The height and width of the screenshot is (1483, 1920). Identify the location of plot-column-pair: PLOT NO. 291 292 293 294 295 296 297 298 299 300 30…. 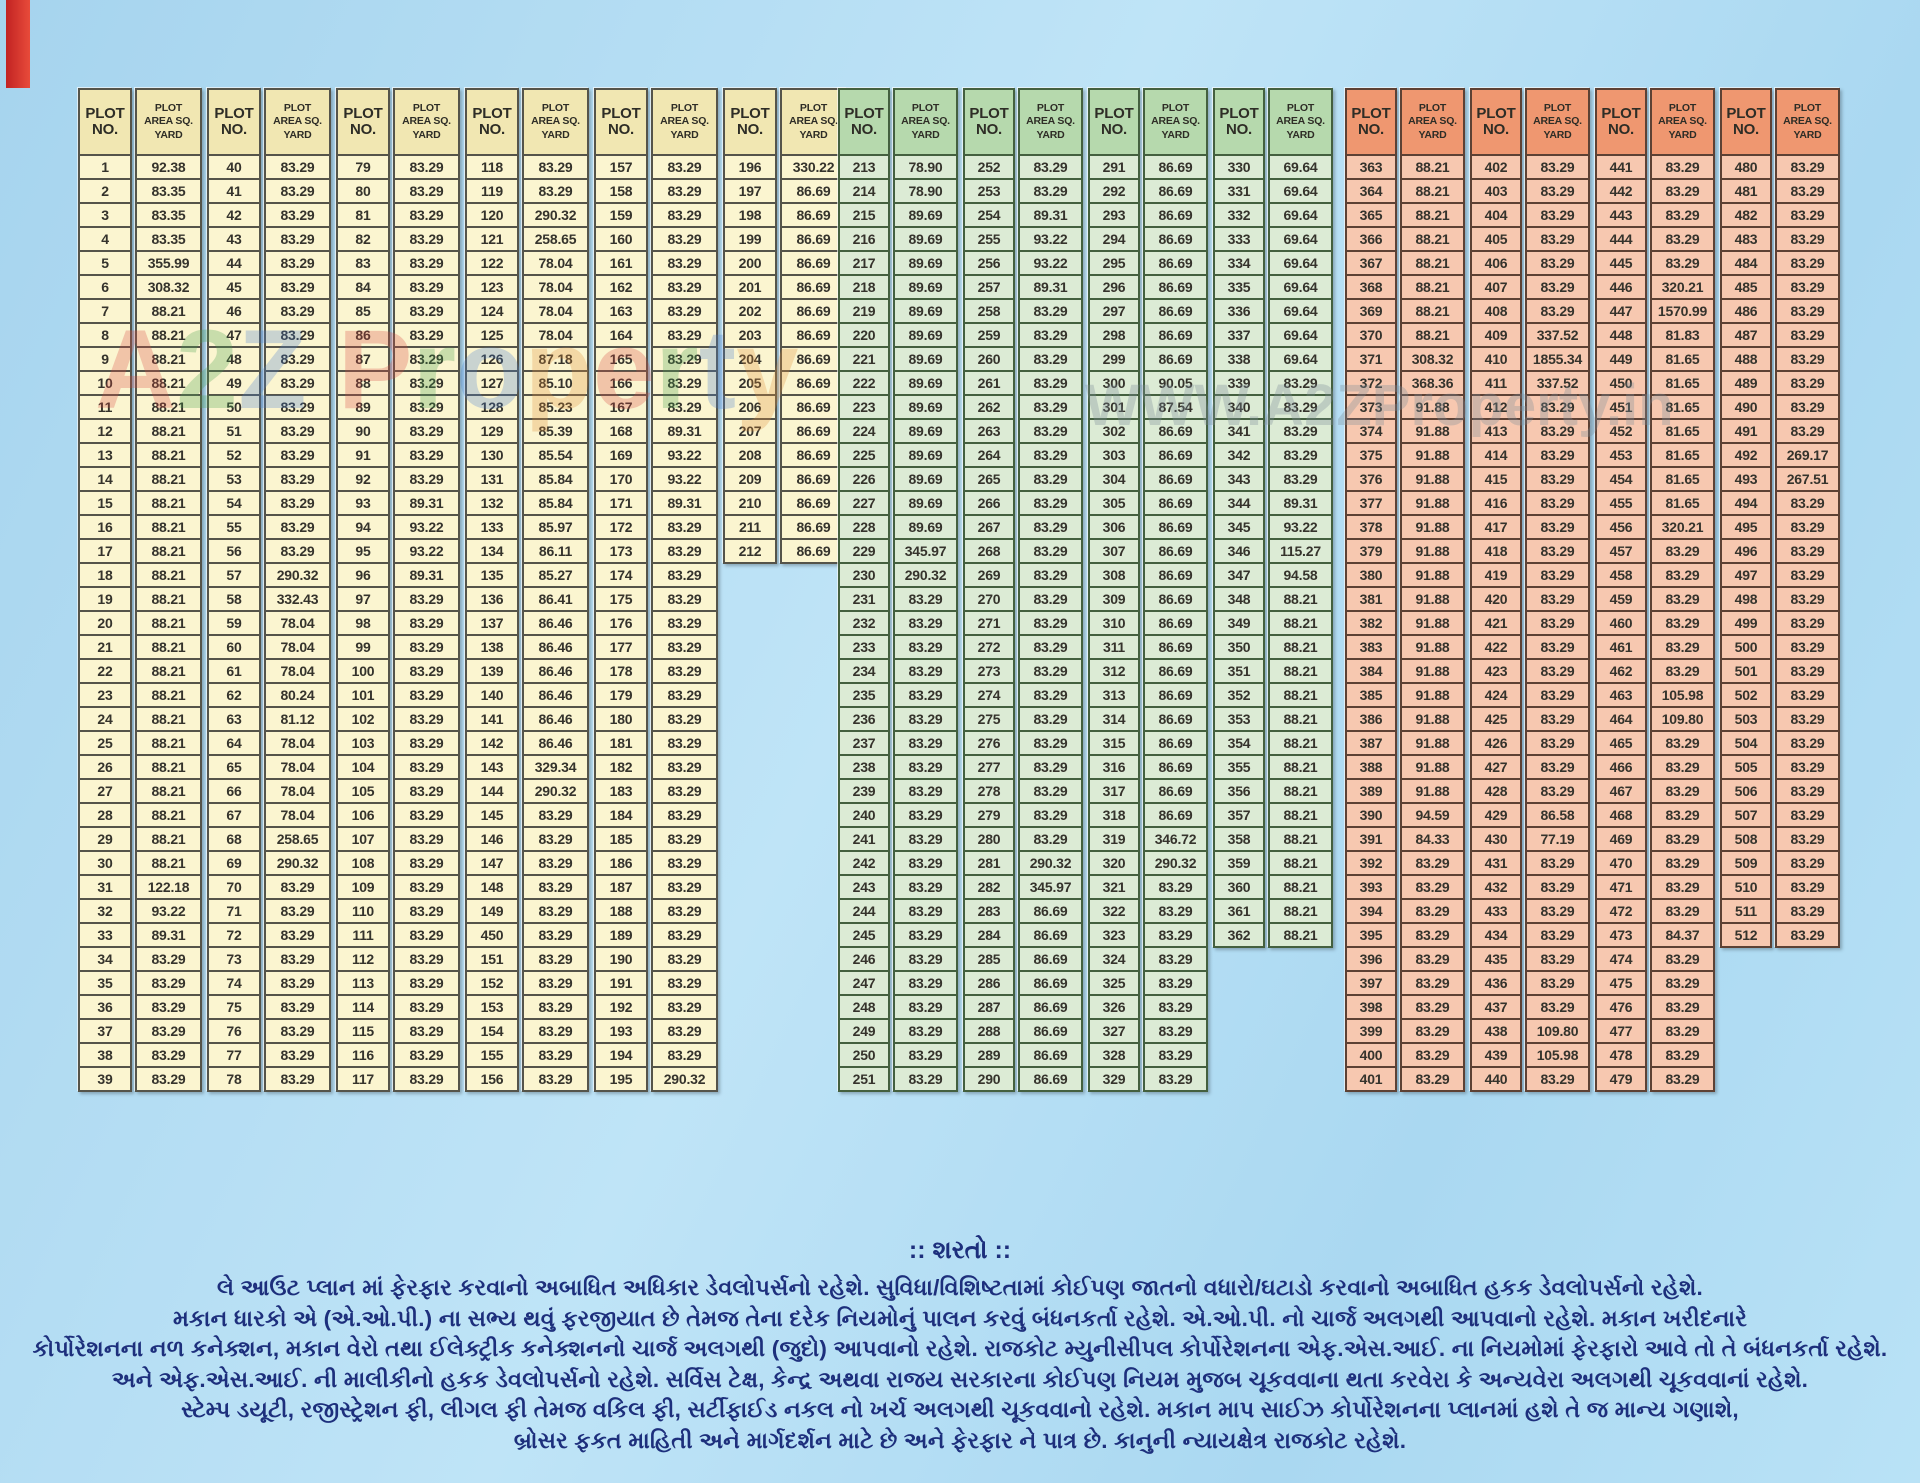
(1148, 590).